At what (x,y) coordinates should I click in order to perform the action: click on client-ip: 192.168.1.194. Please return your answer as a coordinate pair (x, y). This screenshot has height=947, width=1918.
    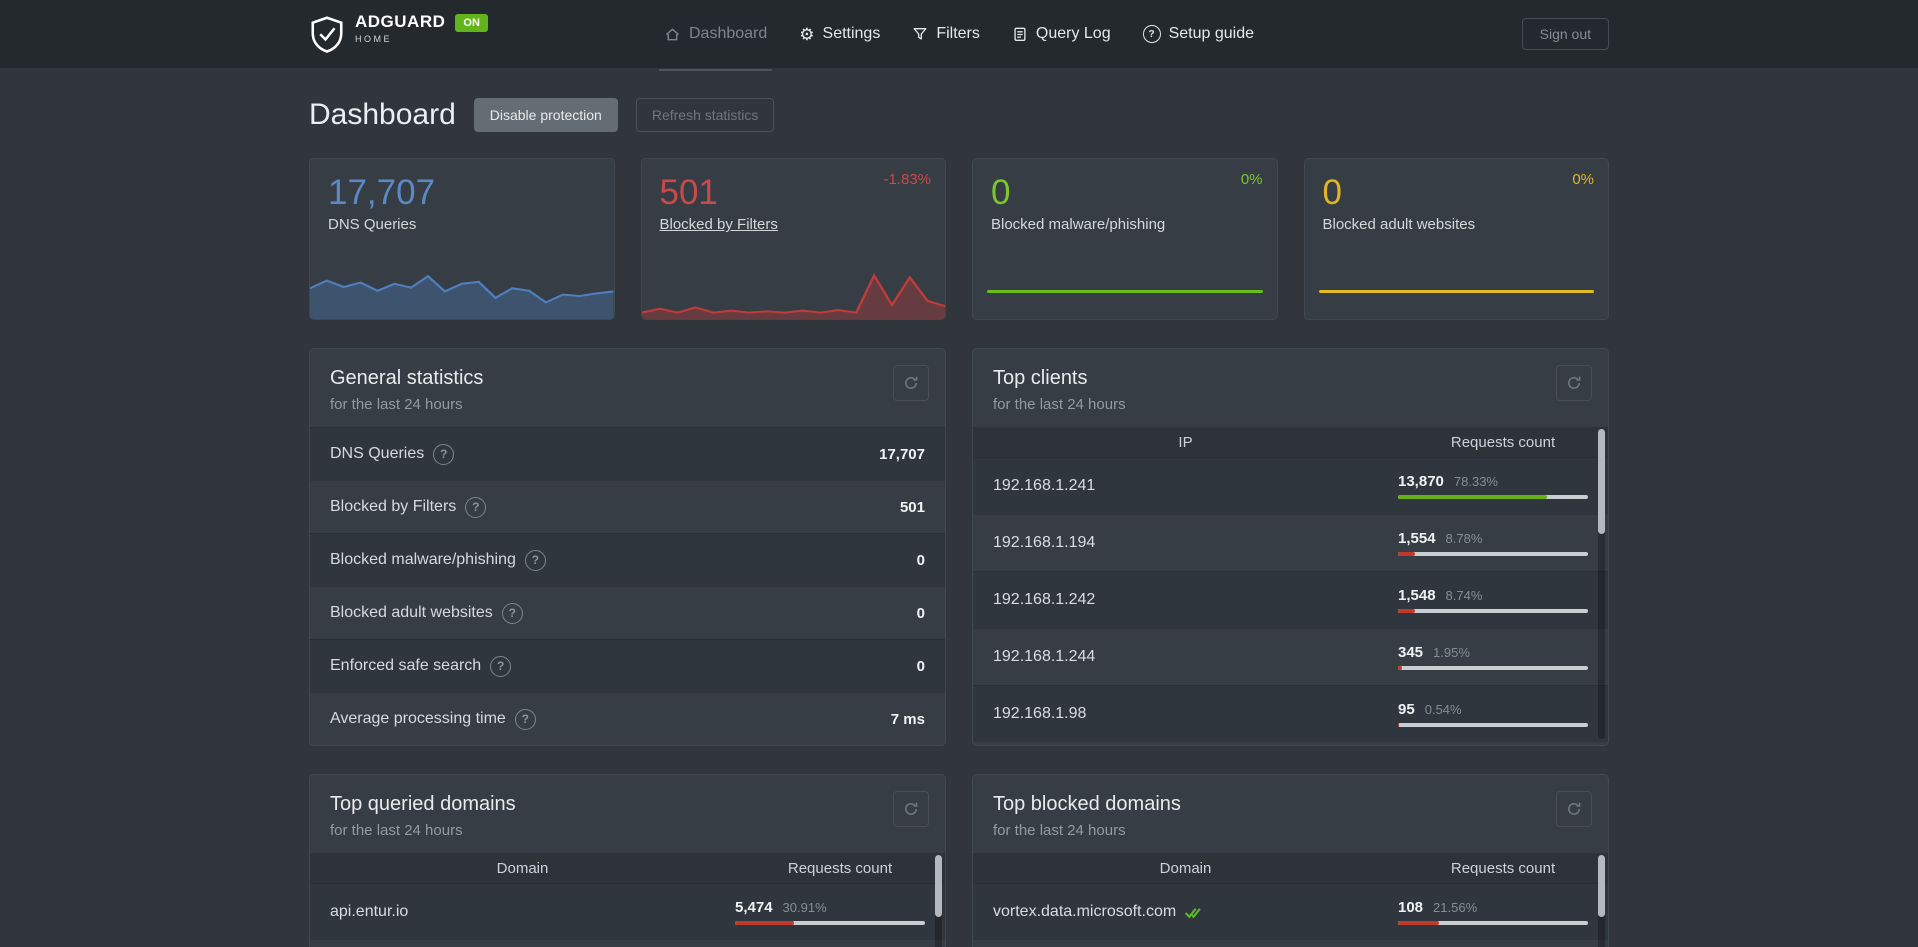
    Looking at the image, I should click on (1044, 542).